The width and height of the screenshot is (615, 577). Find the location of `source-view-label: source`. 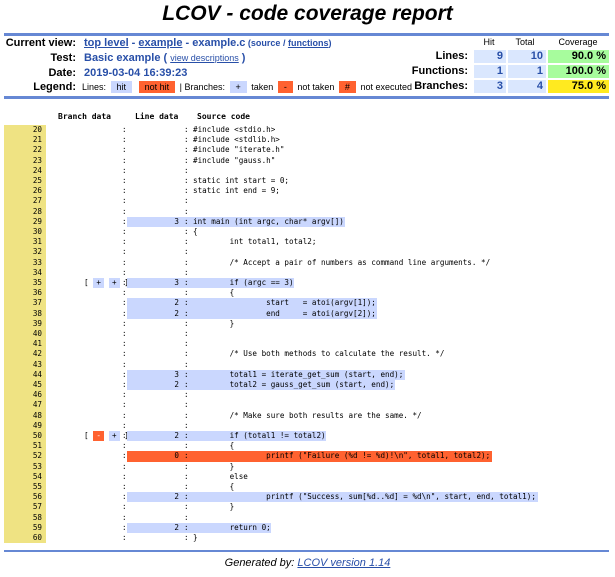

source-view-label: source is located at coordinates (265, 43).